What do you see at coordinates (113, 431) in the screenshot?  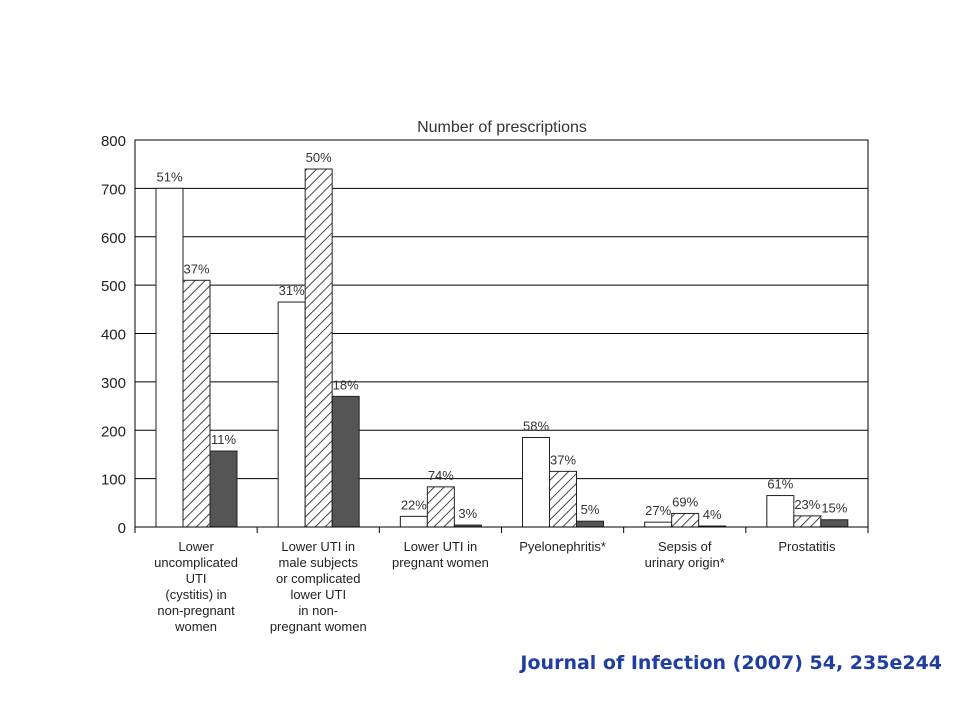 I see `y-tick-label: 200` at bounding box center [113, 431].